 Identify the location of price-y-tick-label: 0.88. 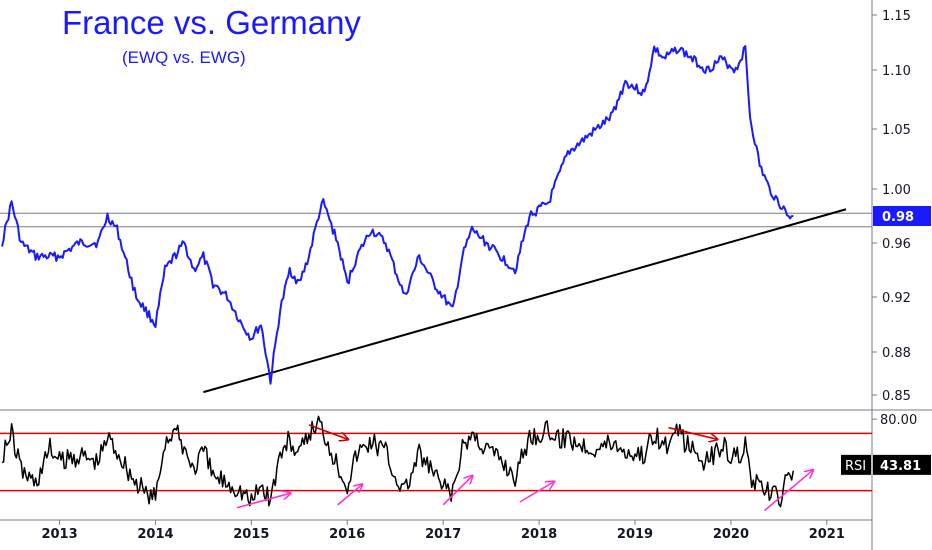
(896, 353).